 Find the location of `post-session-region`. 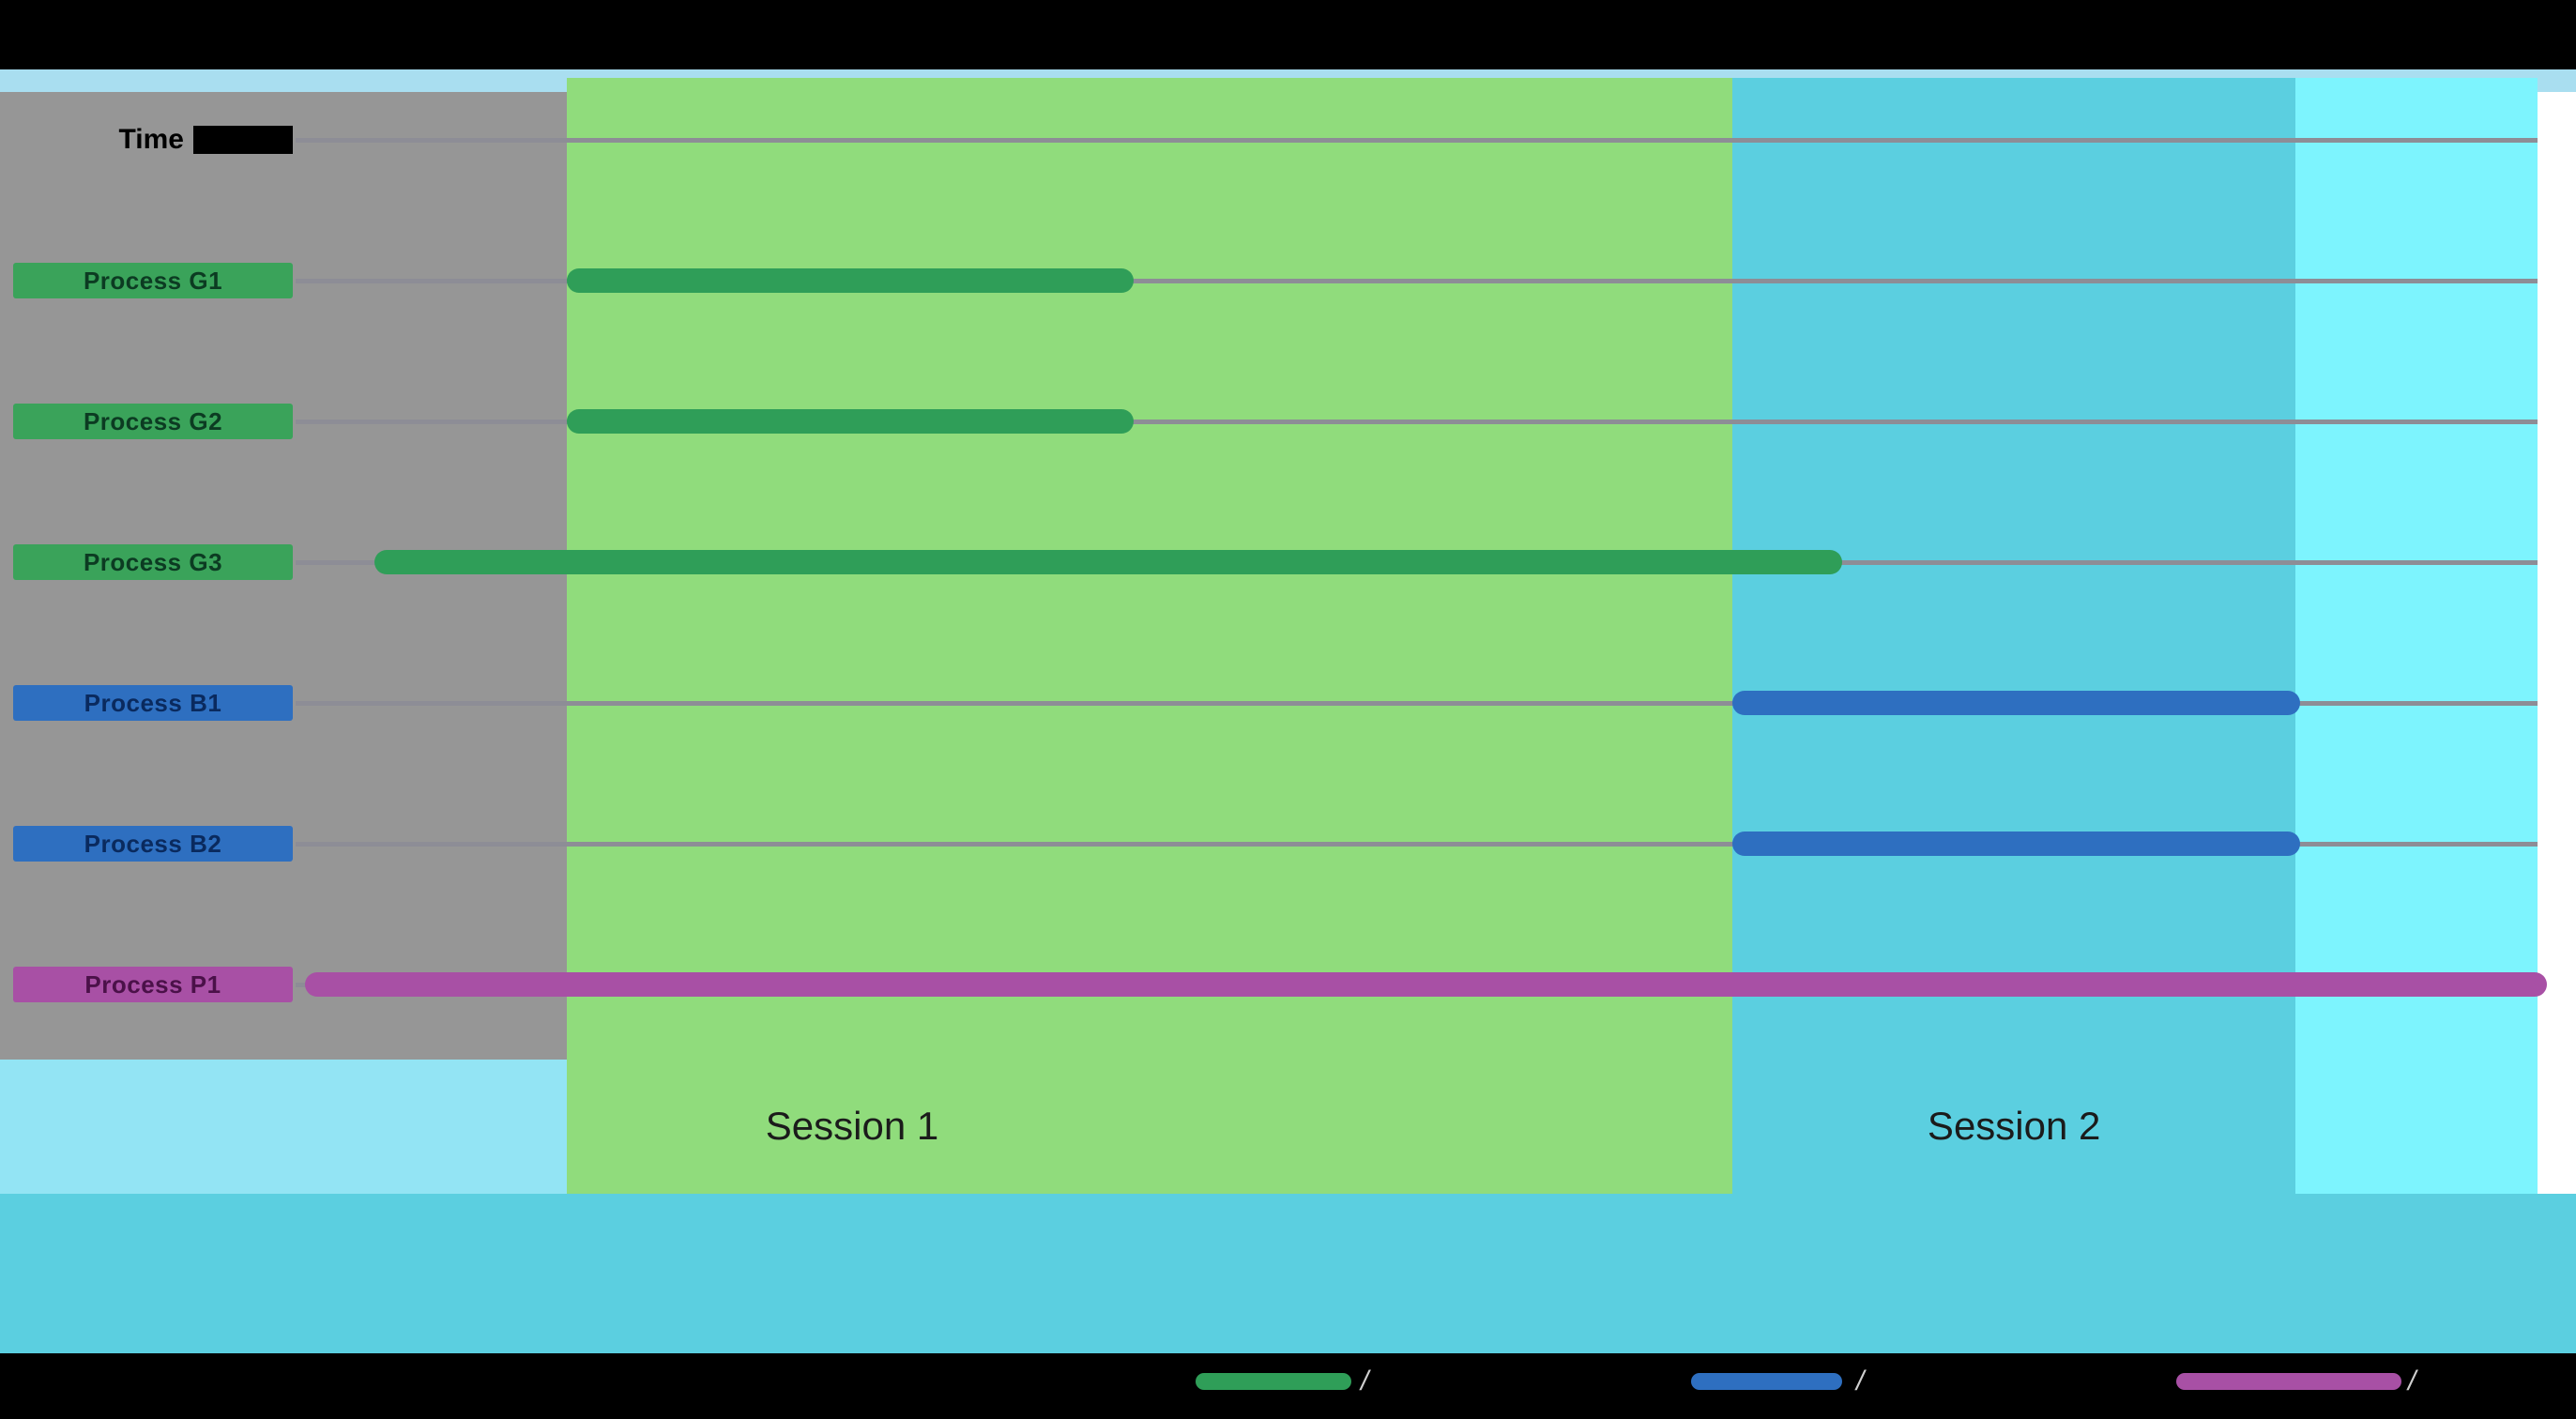

post-session-region is located at coordinates (2416, 636).